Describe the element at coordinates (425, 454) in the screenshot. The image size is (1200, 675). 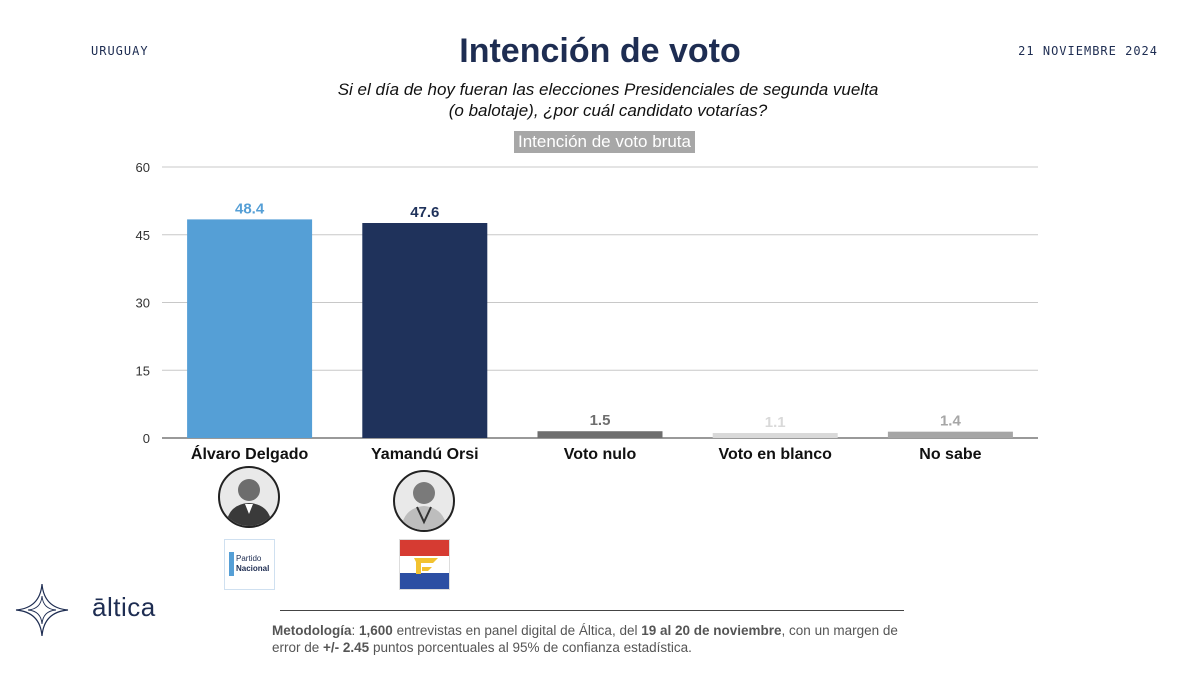
I see `category-label: Yamandú Orsi` at that location.